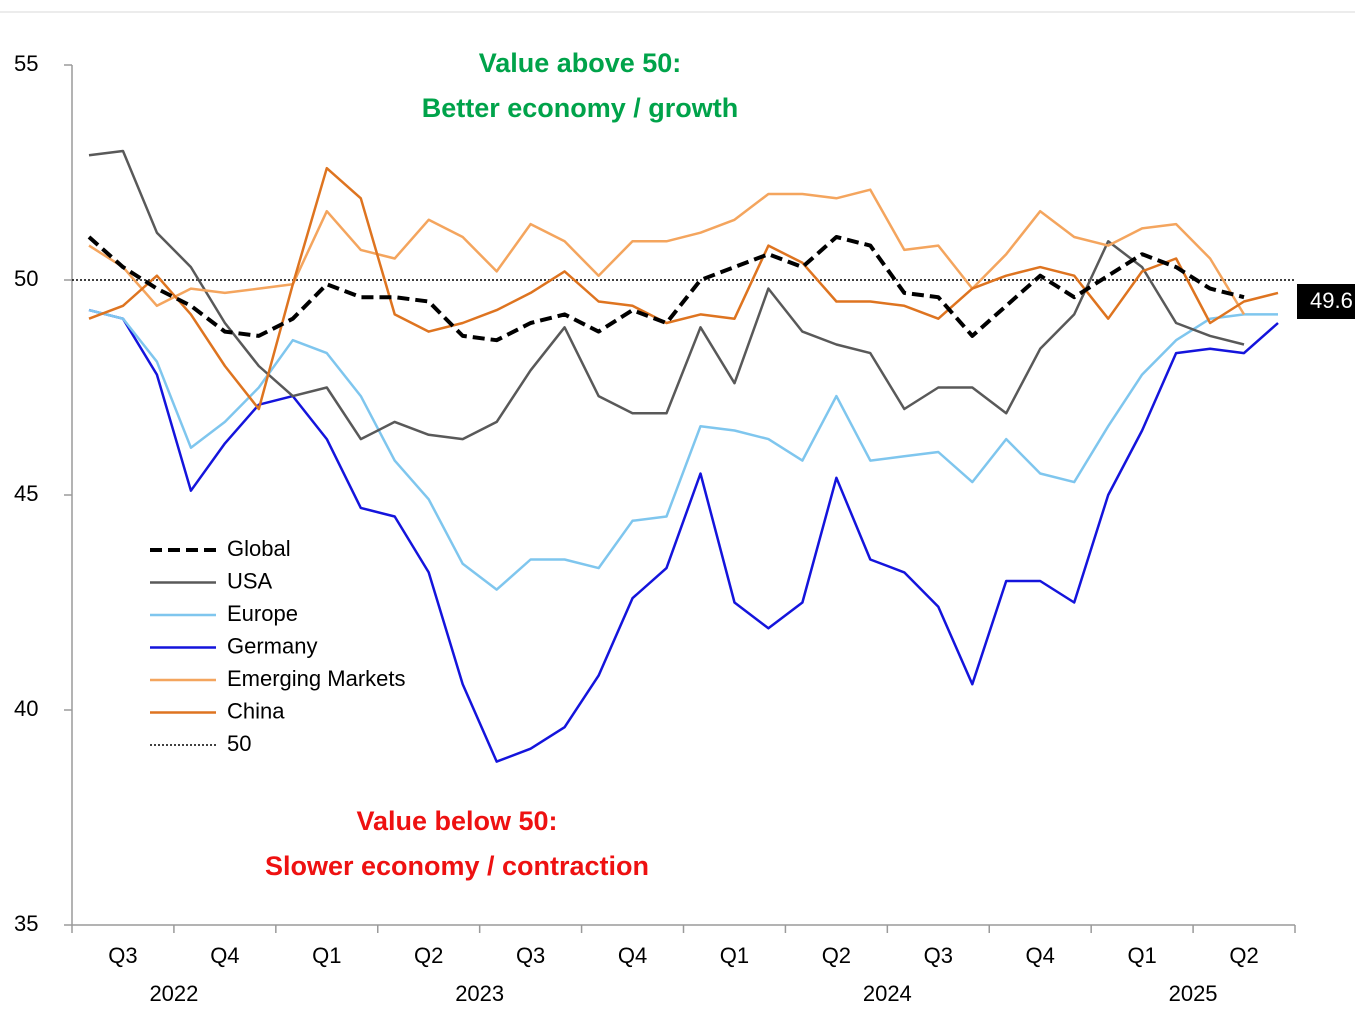 This screenshot has height=1016, width=1355. I want to click on y-tick-label: 35, so click(26, 923).